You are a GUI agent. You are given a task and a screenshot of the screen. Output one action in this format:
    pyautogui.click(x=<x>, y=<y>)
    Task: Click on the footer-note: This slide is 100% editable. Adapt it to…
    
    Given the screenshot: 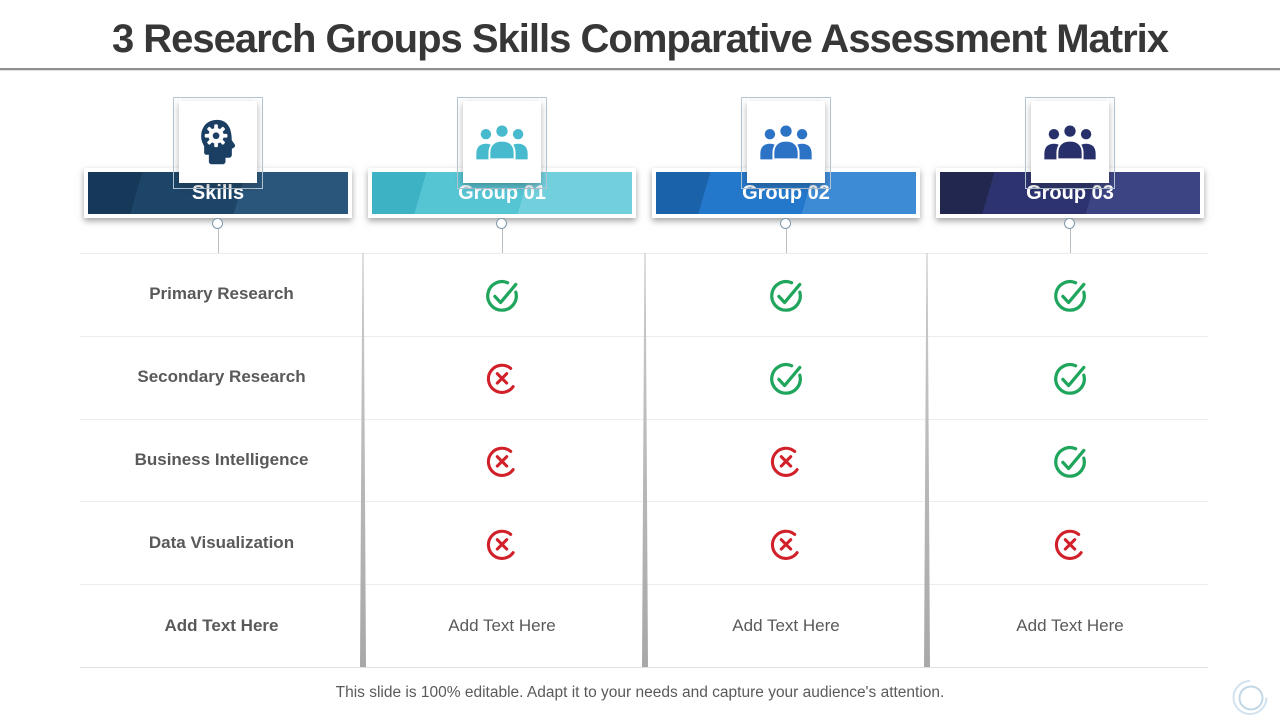 What is the action you would take?
    pyautogui.click(x=640, y=692)
    